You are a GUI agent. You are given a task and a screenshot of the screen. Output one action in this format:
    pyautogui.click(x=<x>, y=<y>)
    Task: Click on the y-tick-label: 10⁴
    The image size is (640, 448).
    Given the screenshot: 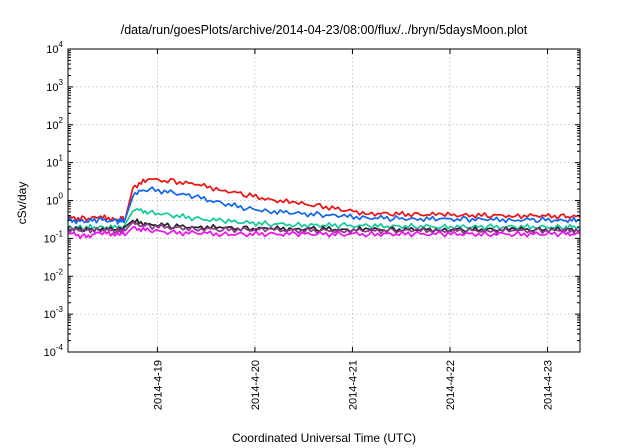 What is the action you would take?
    pyautogui.click(x=54, y=48)
    